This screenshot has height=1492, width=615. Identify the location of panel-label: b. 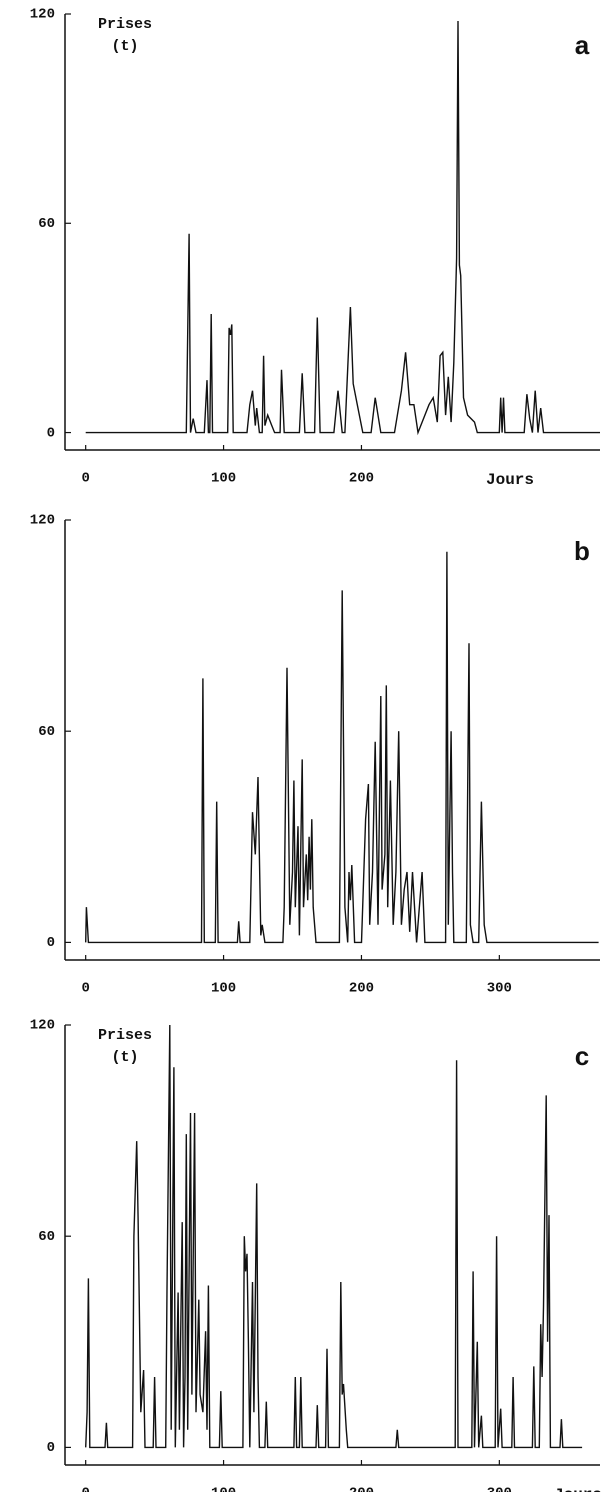
(582, 551).